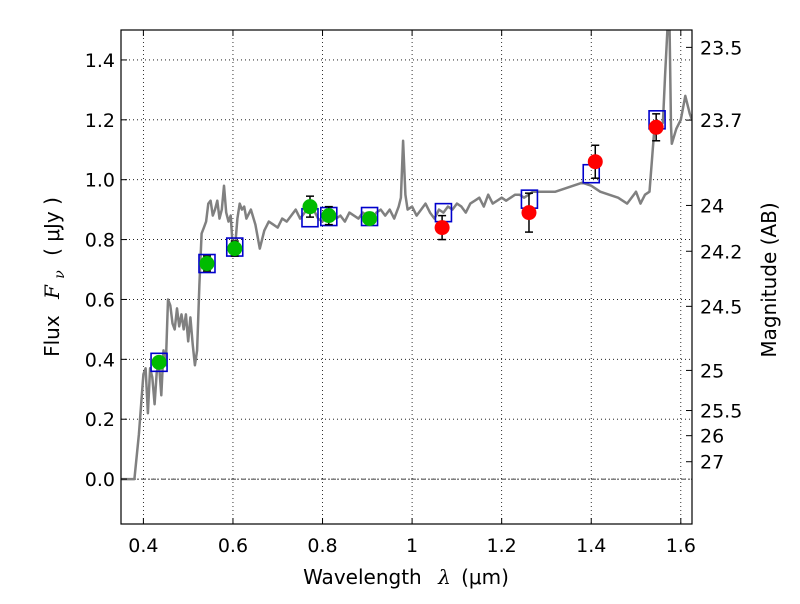 Image resolution: width=800 pixels, height=604 pixels. I want to click on mag-tick-label: 24.2, so click(721, 252).